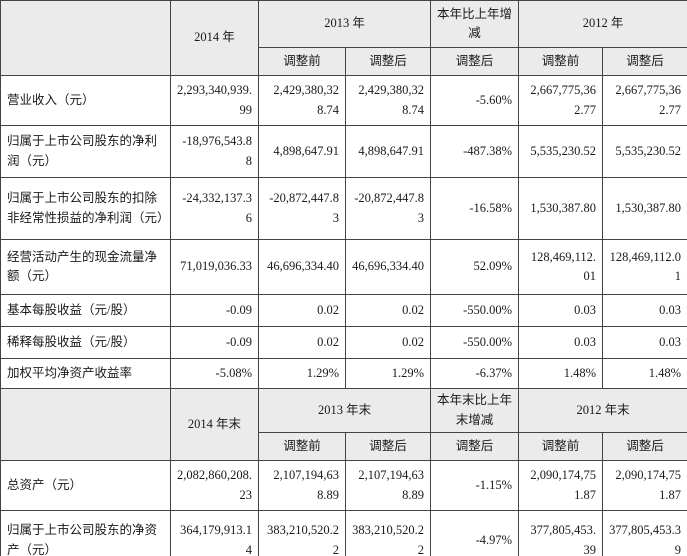 The width and height of the screenshot is (687, 556). I want to click on header-2012-yearend: 2012 年末, so click(602, 410).